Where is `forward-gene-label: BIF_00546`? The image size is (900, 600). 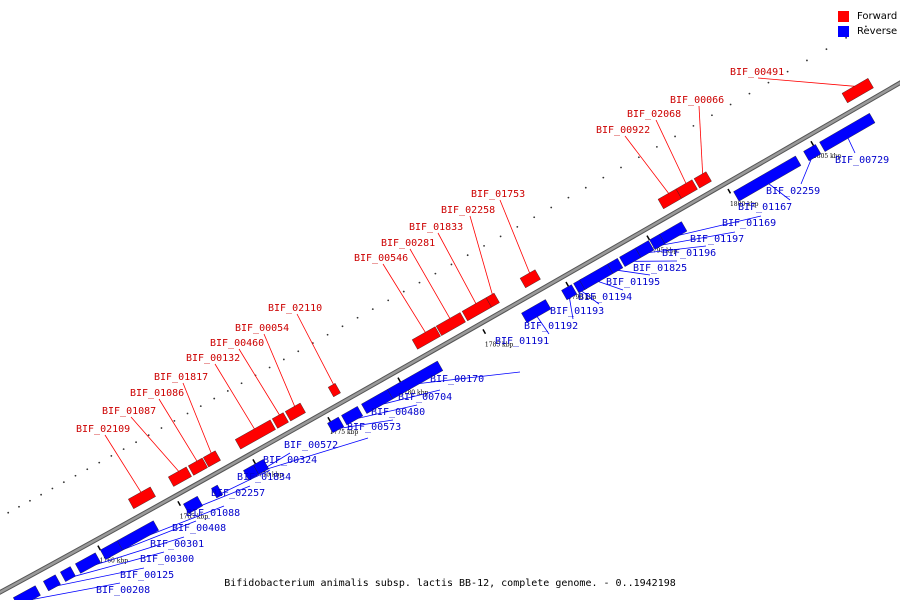 forward-gene-label: BIF_00546 is located at coordinates (381, 258).